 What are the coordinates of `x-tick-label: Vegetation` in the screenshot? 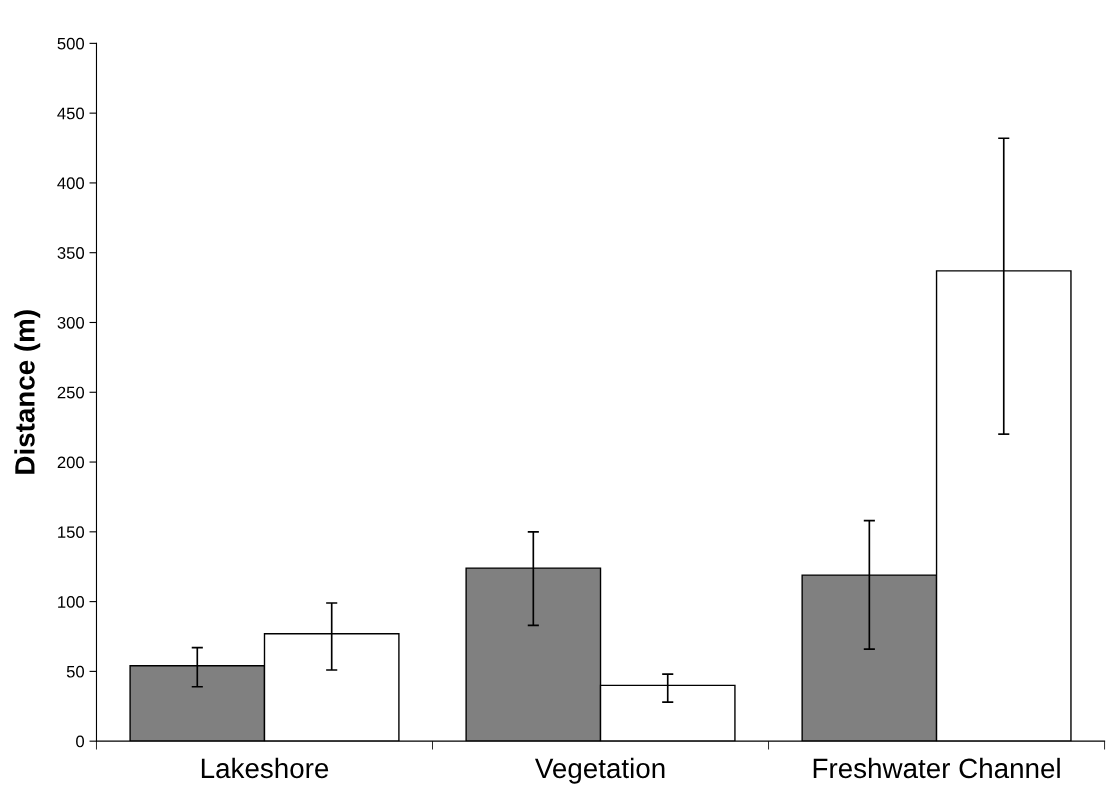 It's located at (600, 770).